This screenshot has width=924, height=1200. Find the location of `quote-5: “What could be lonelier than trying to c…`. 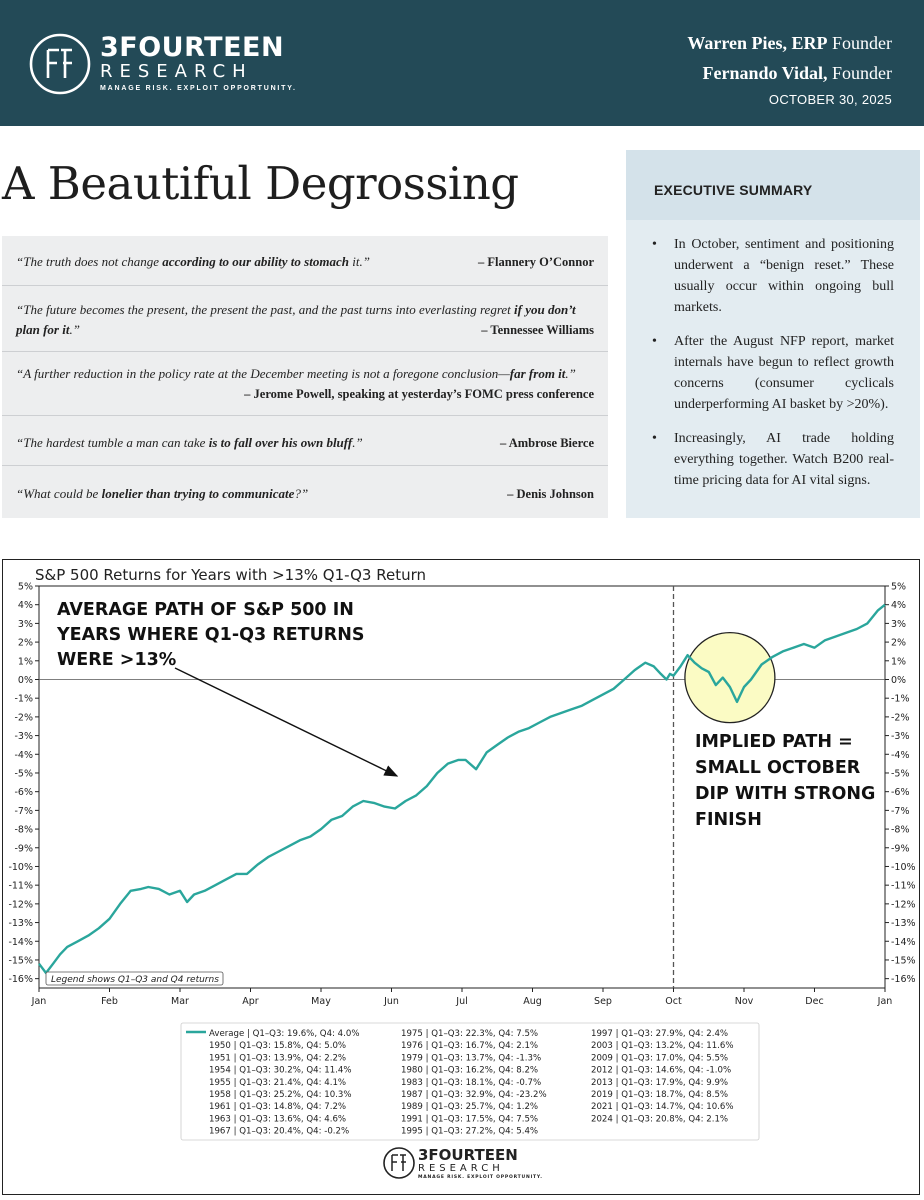

quote-5: “What could be lonelier than trying to c… is located at coordinates (305, 492).